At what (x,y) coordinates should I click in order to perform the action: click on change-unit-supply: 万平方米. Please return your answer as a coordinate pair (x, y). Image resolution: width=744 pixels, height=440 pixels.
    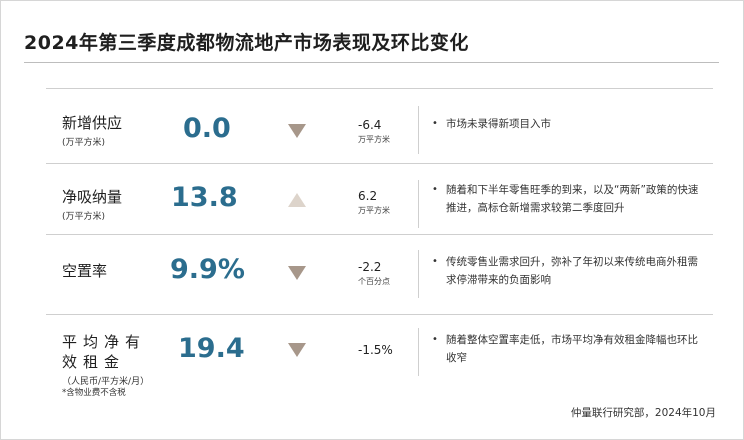
    Looking at the image, I should click on (374, 139).